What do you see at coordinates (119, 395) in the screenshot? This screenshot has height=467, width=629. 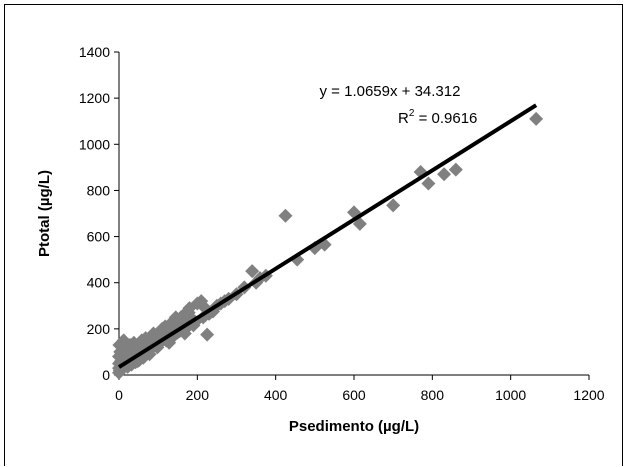 I see `x-tick-label: 0` at bounding box center [119, 395].